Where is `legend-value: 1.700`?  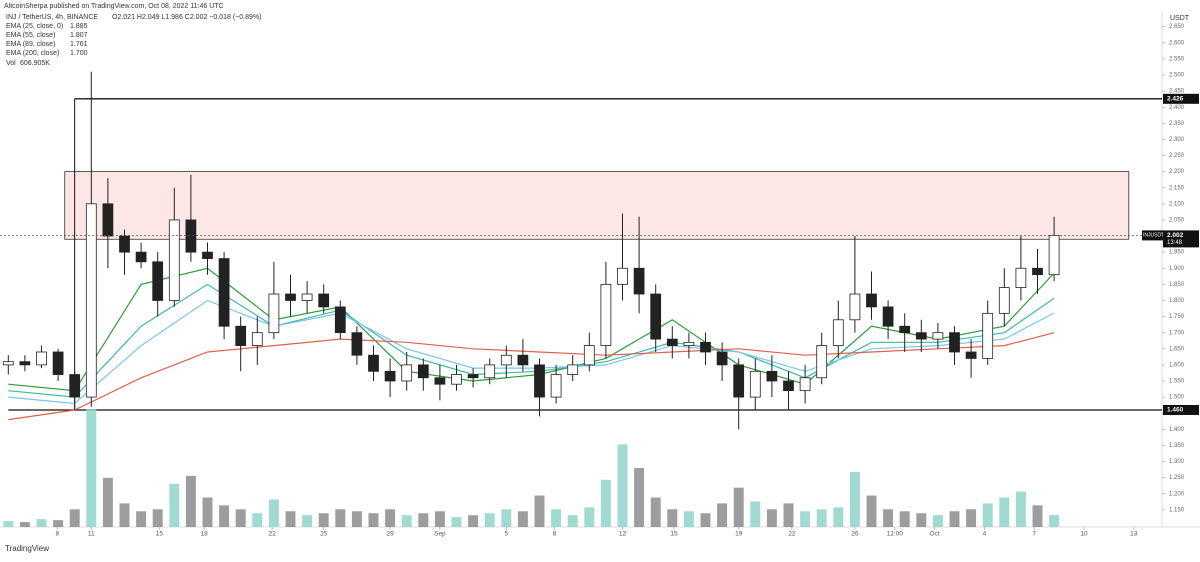
legend-value: 1.700 is located at coordinates (79, 53).